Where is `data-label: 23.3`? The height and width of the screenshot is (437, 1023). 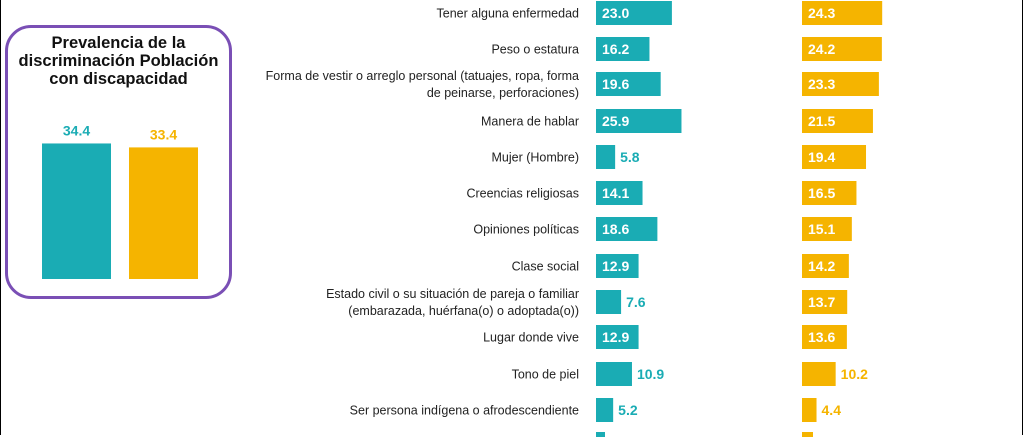 data-label: 23.3 is located at coordinates (821, 84).